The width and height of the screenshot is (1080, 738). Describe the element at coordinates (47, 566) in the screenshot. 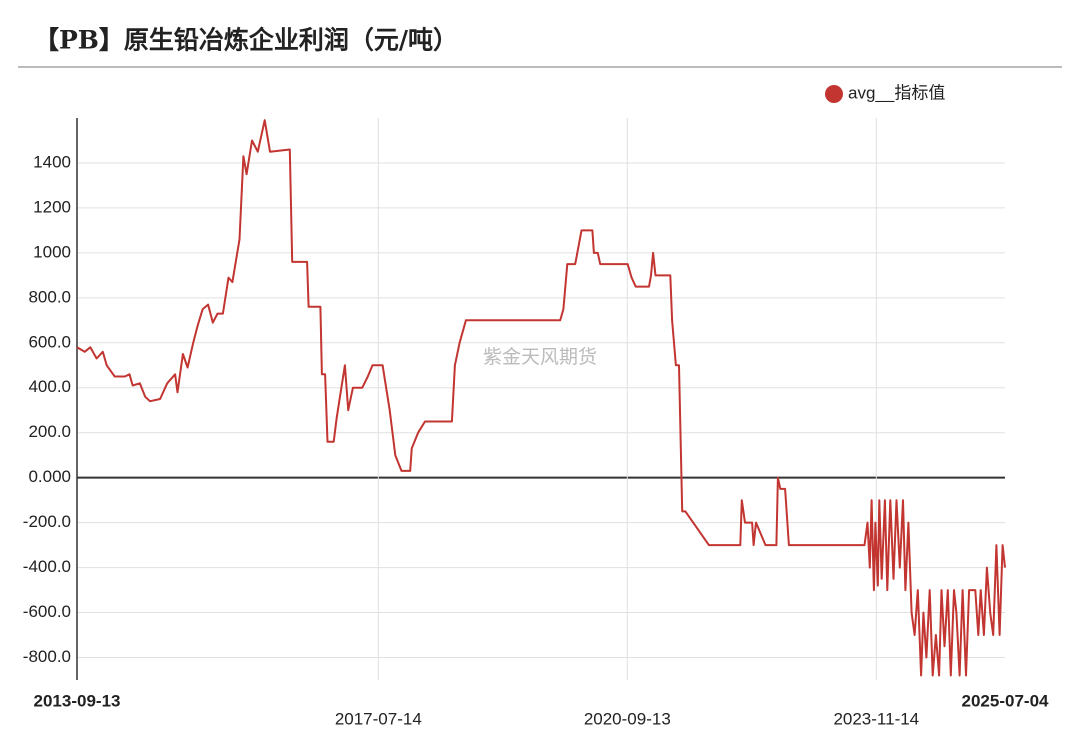

I see `y-tick-label: -400.0` at that location.